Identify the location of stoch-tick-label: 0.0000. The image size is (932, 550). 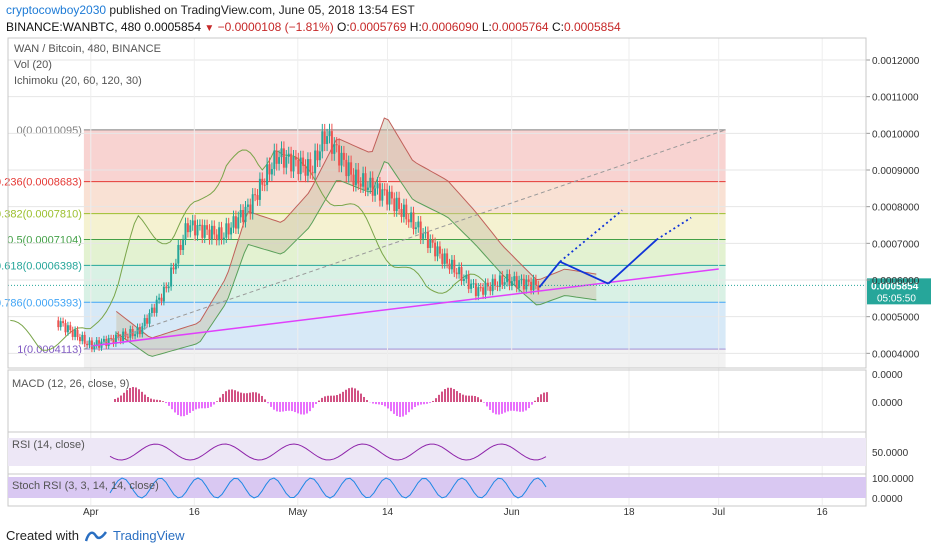
(887, 499).